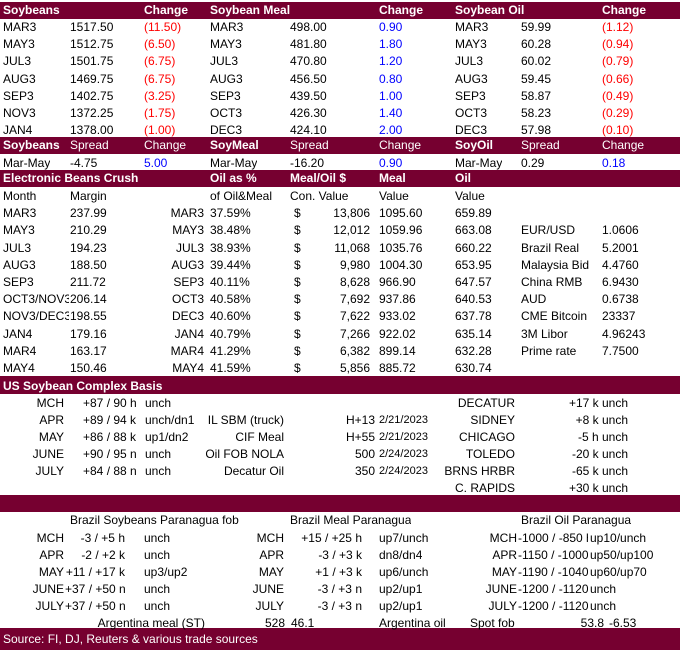  What do you see at coordinates (354, 333) in the screenshot?
I see `con-value: 7,266` at bounding box center [354, 333].